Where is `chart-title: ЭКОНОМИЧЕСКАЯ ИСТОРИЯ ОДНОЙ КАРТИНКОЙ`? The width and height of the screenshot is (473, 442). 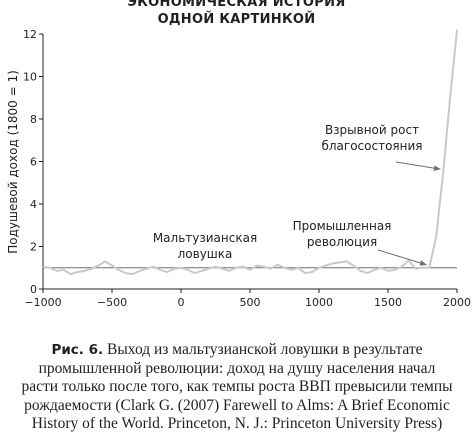
chart-title: ЭКОНОМИЧЕСКАЯ ИСТОРИЯ ОДНОЙ КАРТИНКОЙ is located at coordinates (236, 14).